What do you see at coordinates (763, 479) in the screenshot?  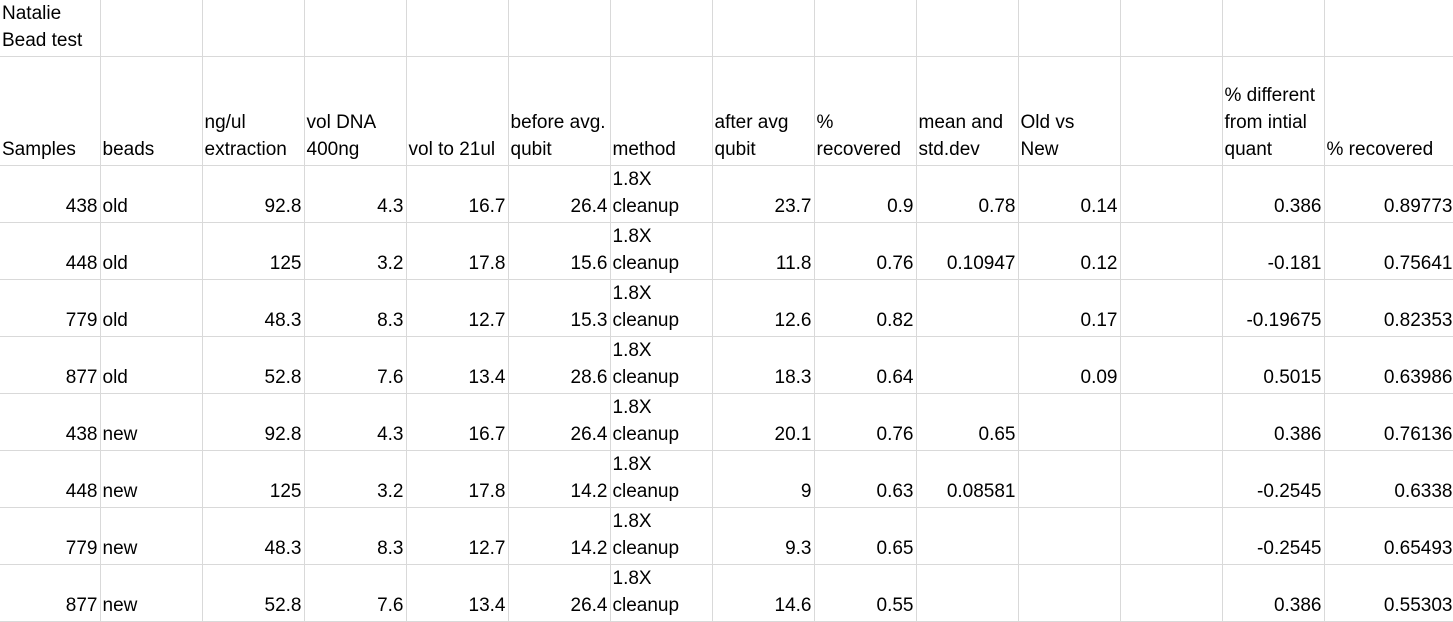 I see `cell-after-qubit: 9` at bounding box center [763, 479].